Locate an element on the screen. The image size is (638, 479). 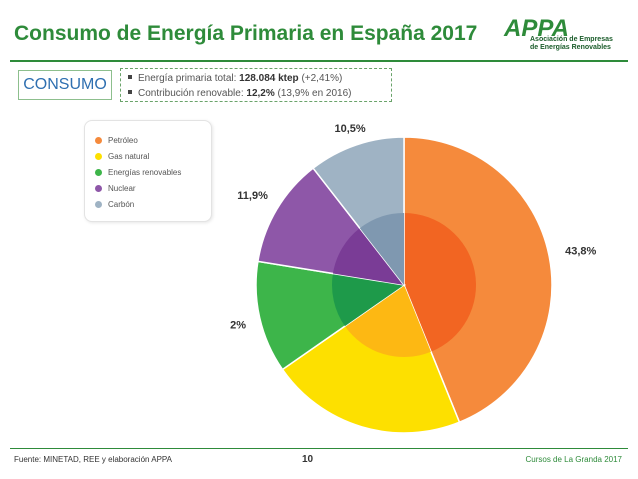
appa-logo: APPA is located at coordinates (536, 28).